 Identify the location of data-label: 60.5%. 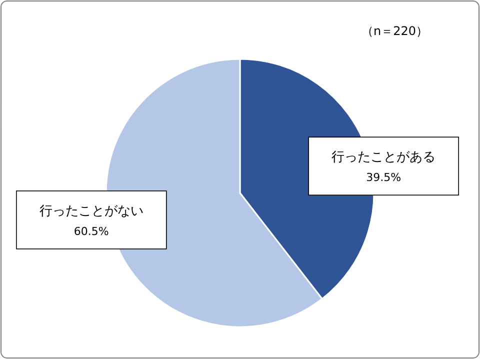
(91, 231).